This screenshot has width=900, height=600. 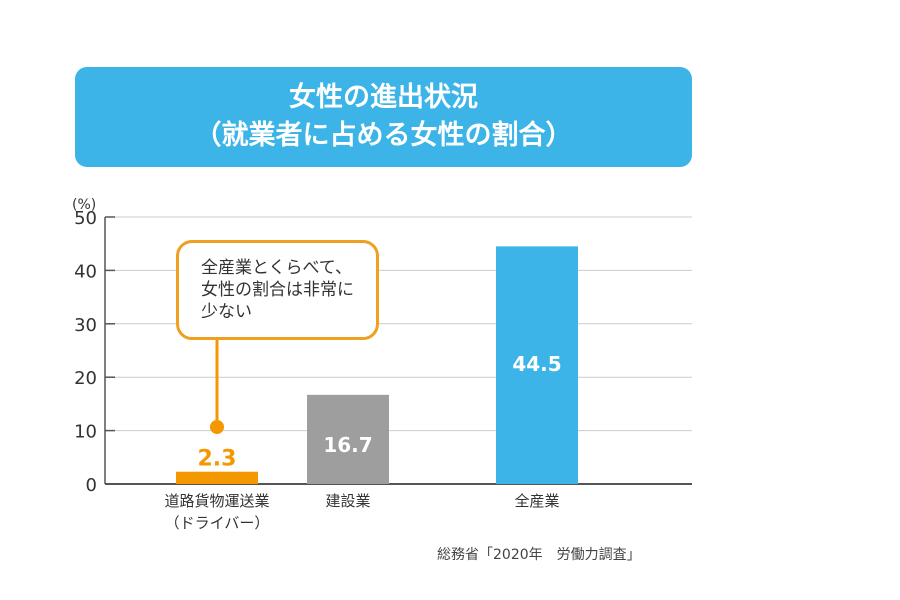 What do you see at coordinates (347, 445) in the screenshot?
I see `data-label: 16.7` at bounding box center [347, 445].